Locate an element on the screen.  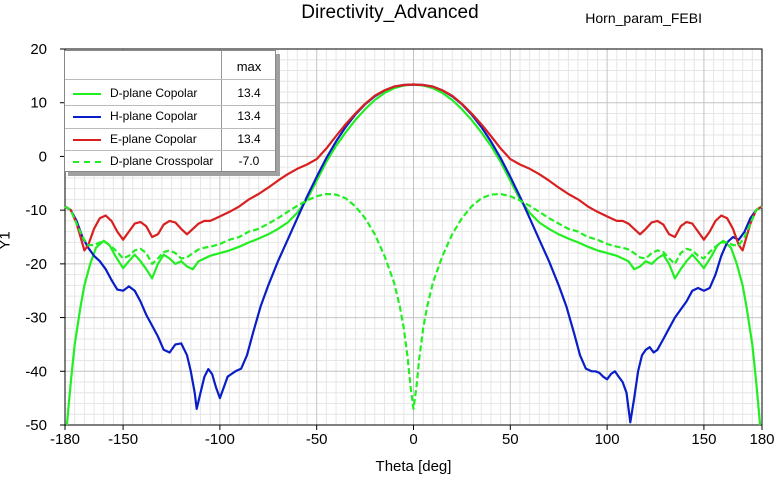
legend-entry: D-plane Crosspolar -7.0 is located at coordinates (170, 162).